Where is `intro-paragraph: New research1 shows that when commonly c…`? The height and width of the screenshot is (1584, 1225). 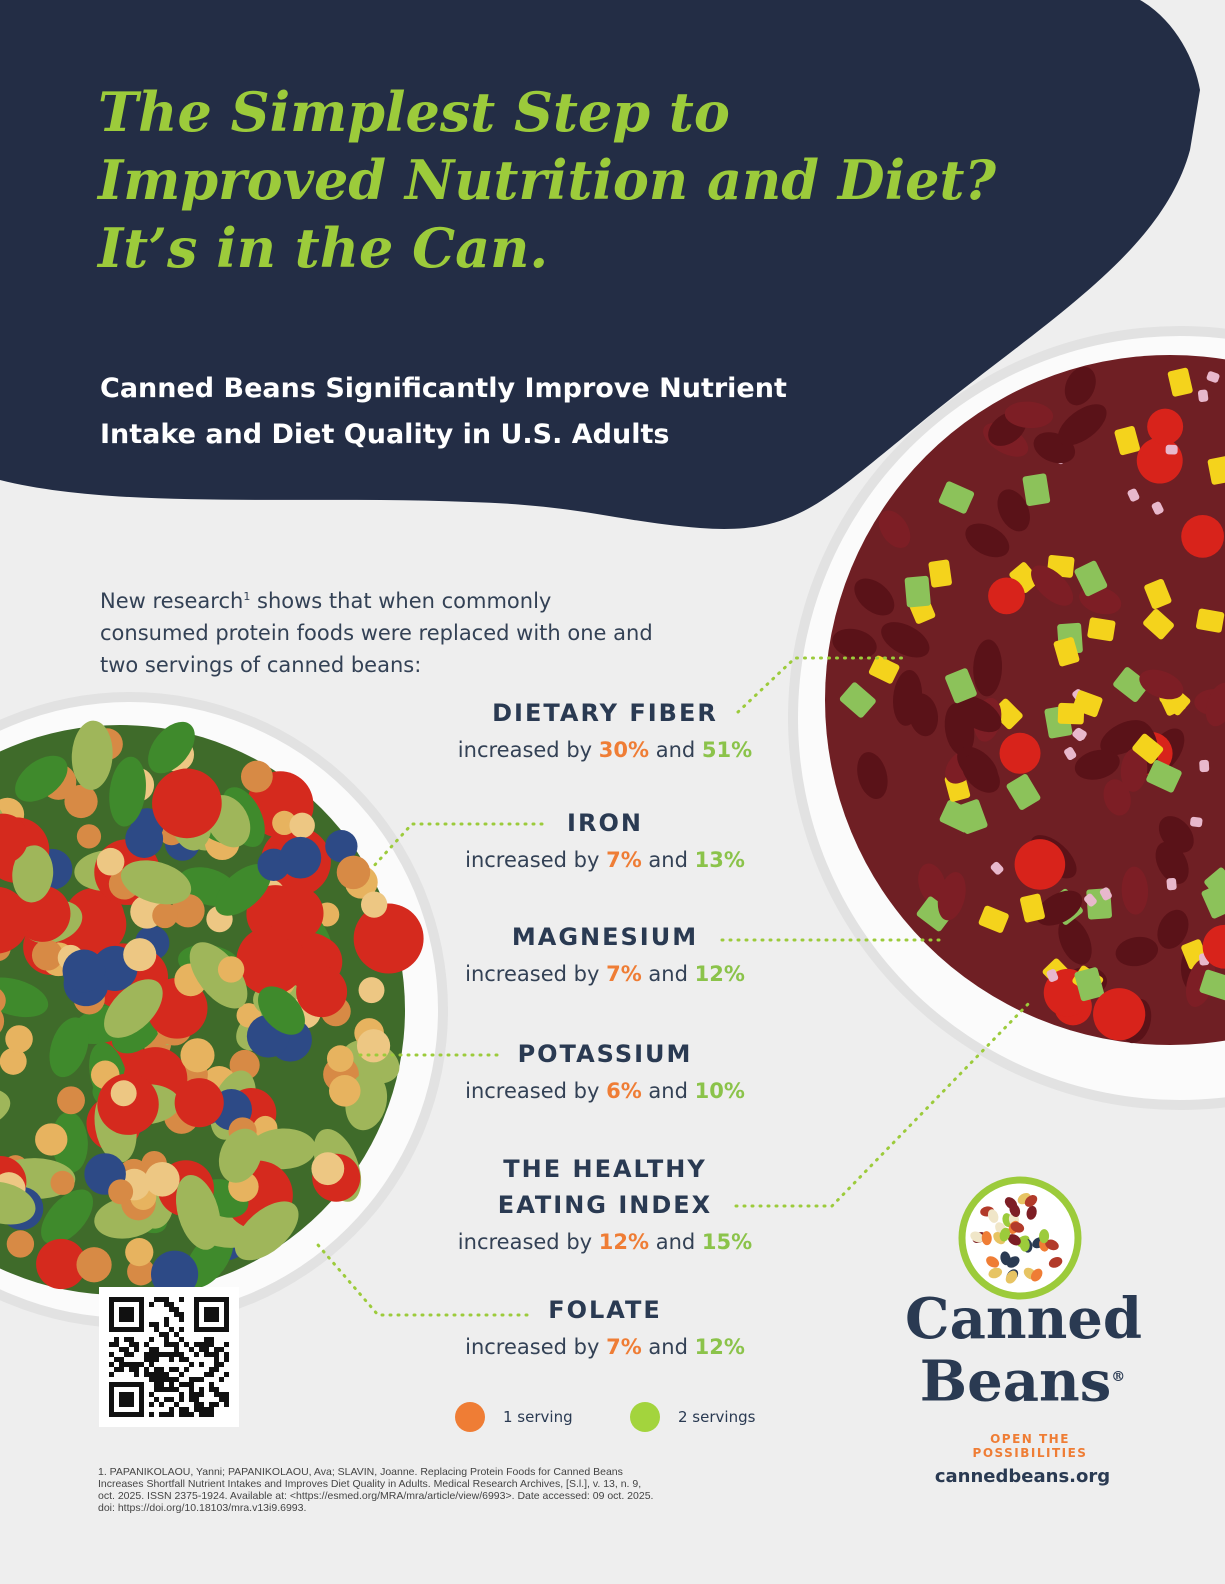 intro-paragraph: New research1 shows that when commonly c… is located at coordinates (380, 631).